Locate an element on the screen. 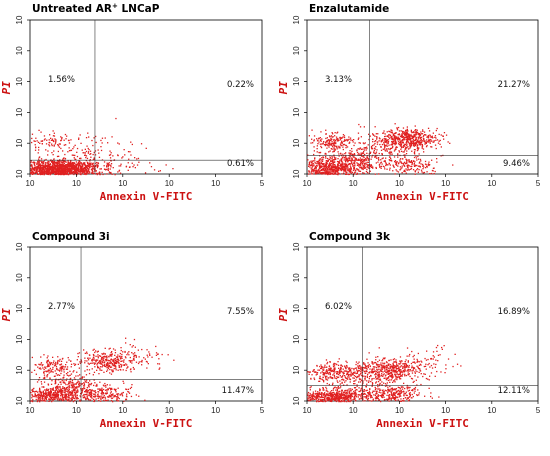  quadrant-upper-left-label: 2.77% is located at coordinates (61, 307).